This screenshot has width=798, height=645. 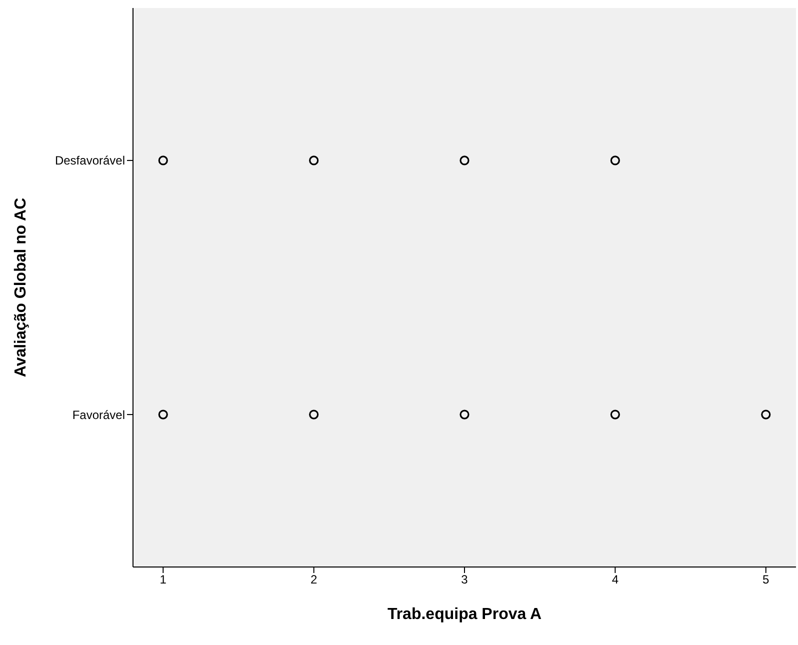 What do you see at coordinates (314, 579) in the screenshot?
I see `x-tick-label: 2` at bounding box center [314, 579].